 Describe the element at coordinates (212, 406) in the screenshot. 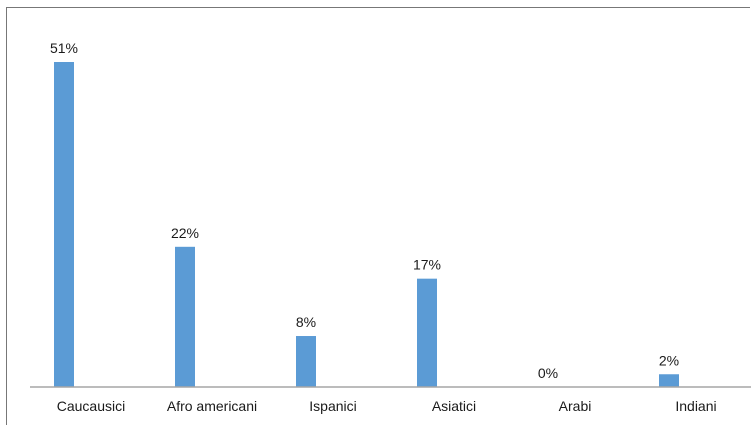

I see `category-label-1: Afro americani` at that location.